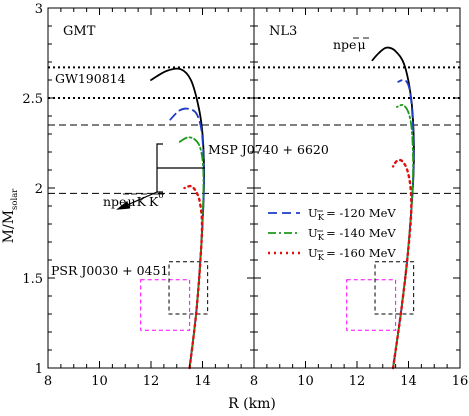 This screenshot has height=416, width=469. What do you see at coordinates (352, 214) in the screenshot?
I see `legend-label-uk-120: UK = -120 MeV` at bounding box center [352, 214].